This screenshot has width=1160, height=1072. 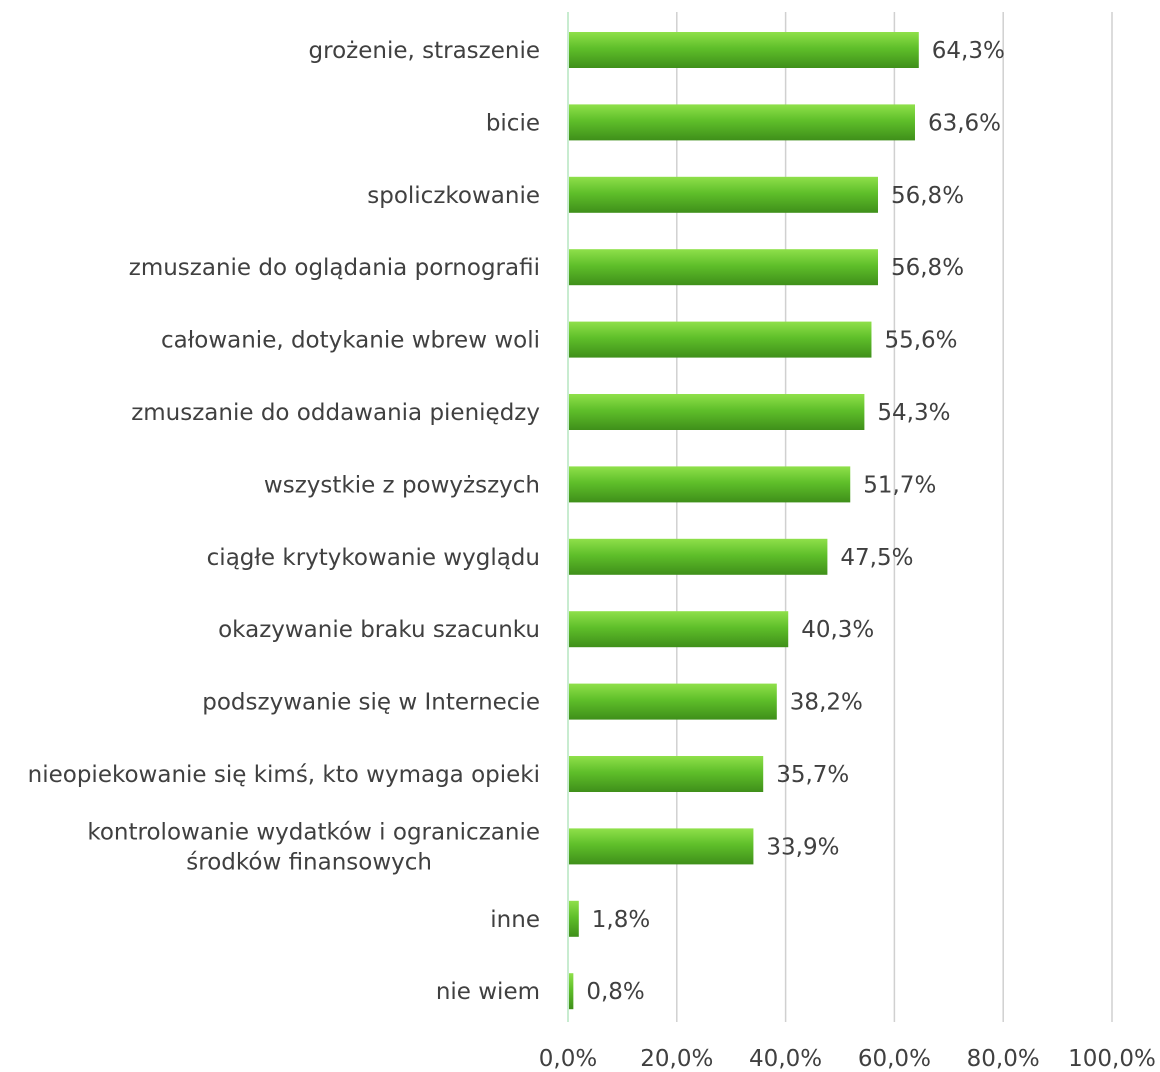 I want to click on category-label: bicie, so click(x=513, y=123).